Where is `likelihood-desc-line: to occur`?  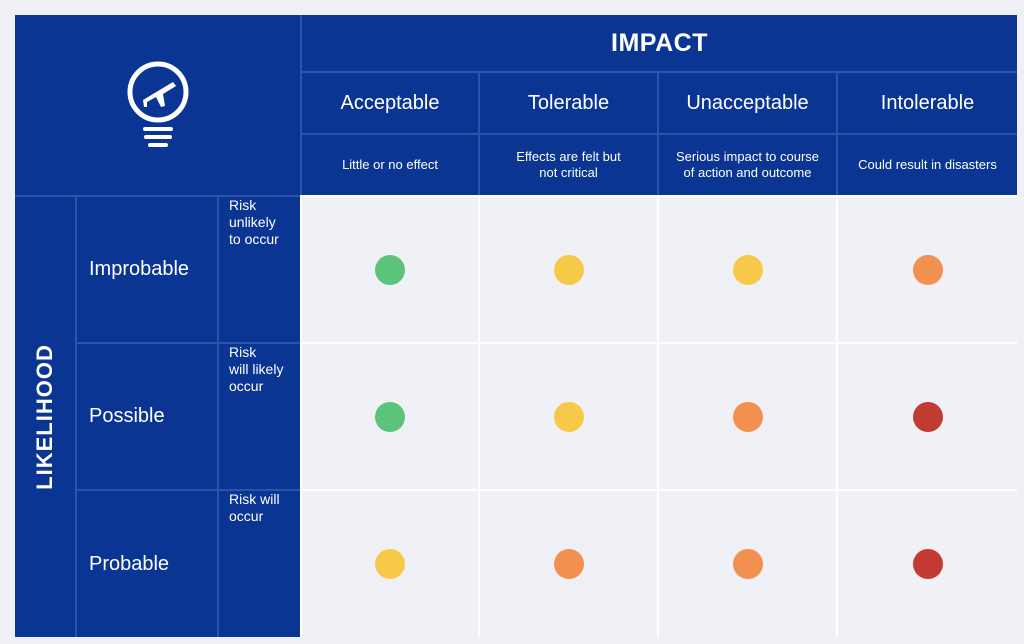 likelihood-desc-line: to occur is located at coordinates (254, 239).